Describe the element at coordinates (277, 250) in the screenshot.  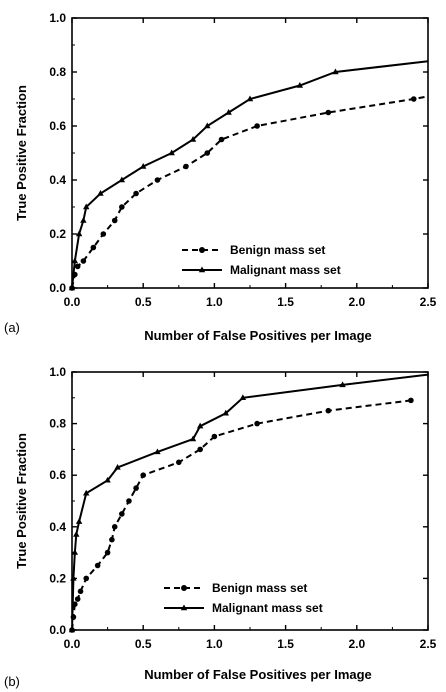
I see `legend-label: Benign mass set` at that location.